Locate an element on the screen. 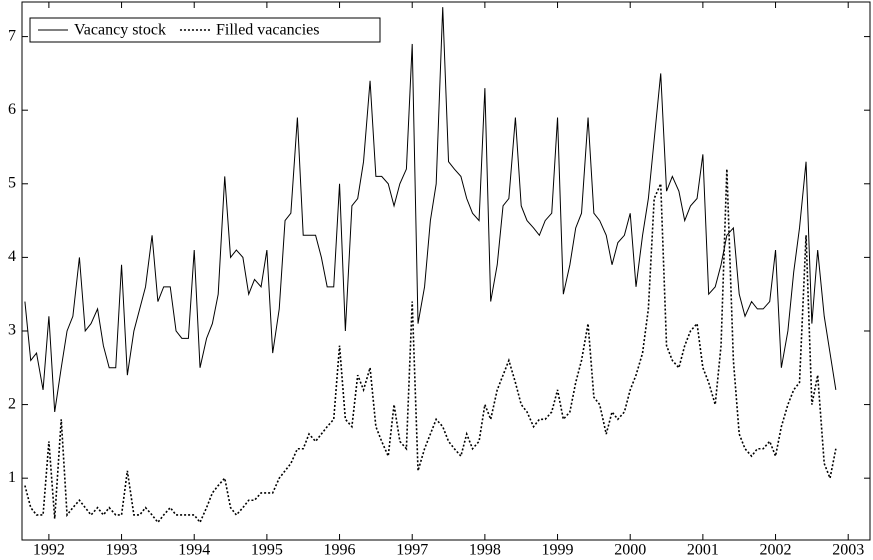  x-tick-label: 1999 is located at coordinates (558, 550).